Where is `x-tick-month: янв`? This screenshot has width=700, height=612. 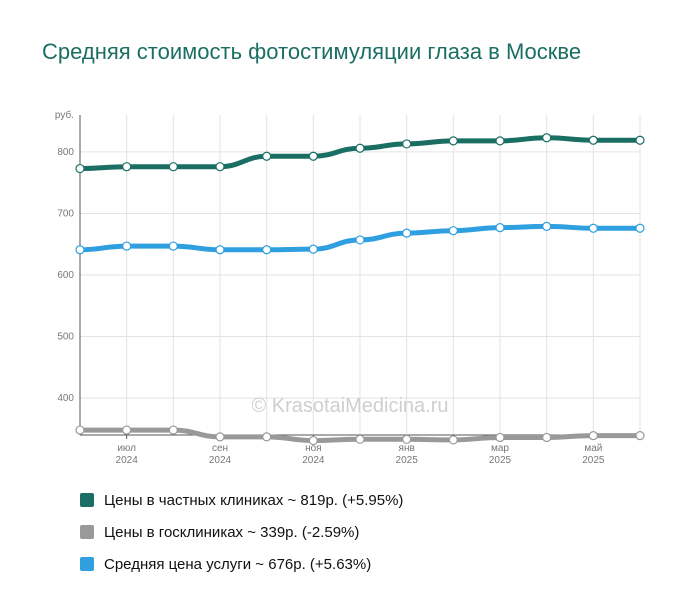 x-tick-month: янв is located at coordinates (407, 448).